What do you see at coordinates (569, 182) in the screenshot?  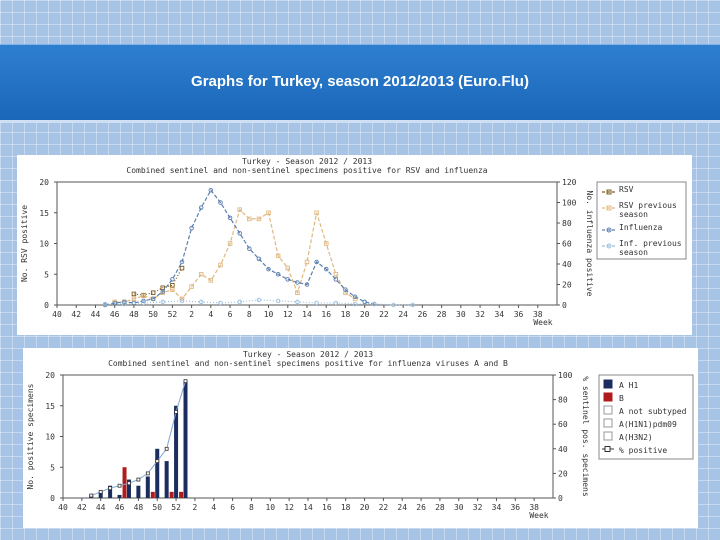 I see `y2-tick-label: 120` at bounding box center [569, 182].